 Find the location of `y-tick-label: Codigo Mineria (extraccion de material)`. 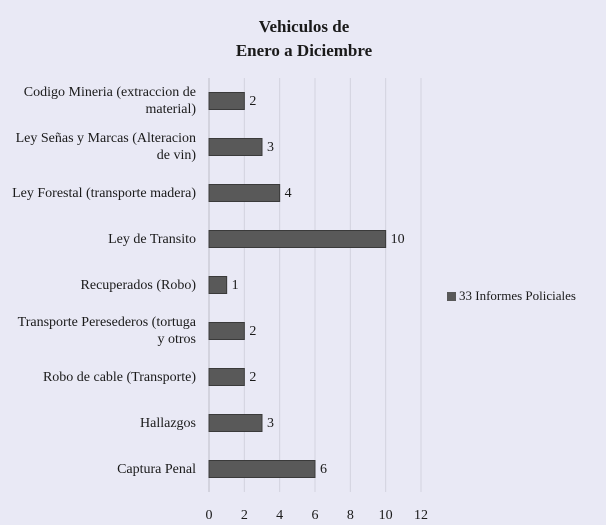

y-tick-label: Codigo Mineria (extraccion de material) is located at coordinates (109, 101).